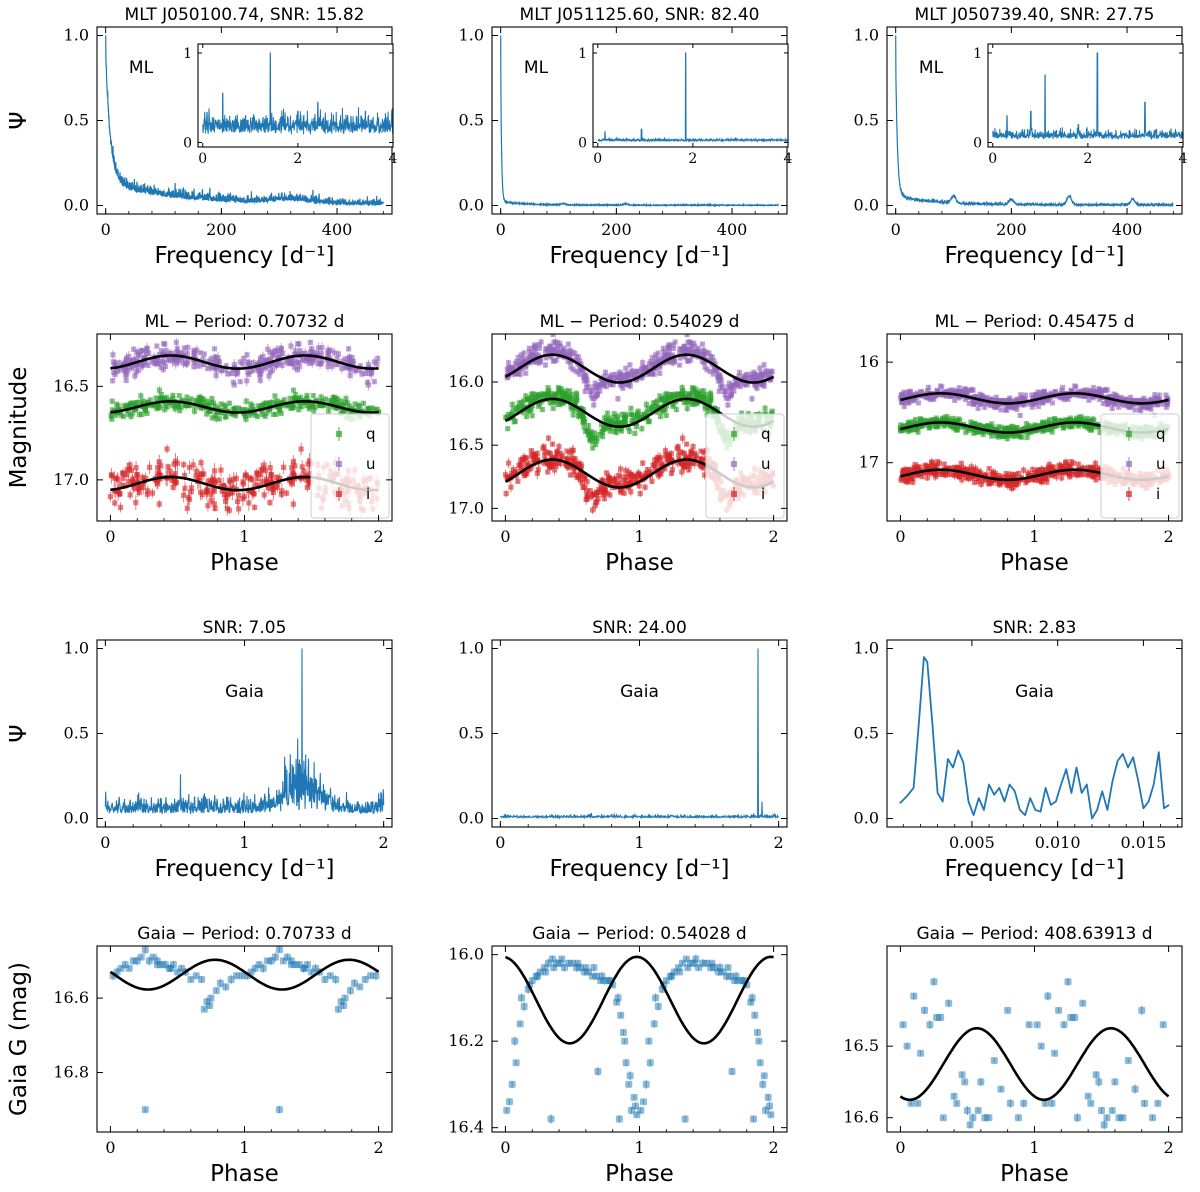  Describe the element at coordinates (71, 479) in the screenshot. I see `ytick-label: 17.0` at that location.